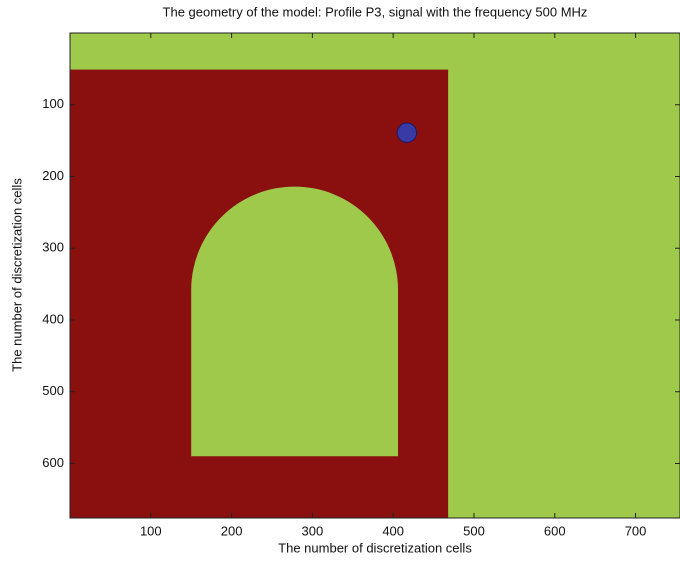  Describe the element at coordinates (232, 530) in the screenshot. I see `x-tick-label: 200` at that location.